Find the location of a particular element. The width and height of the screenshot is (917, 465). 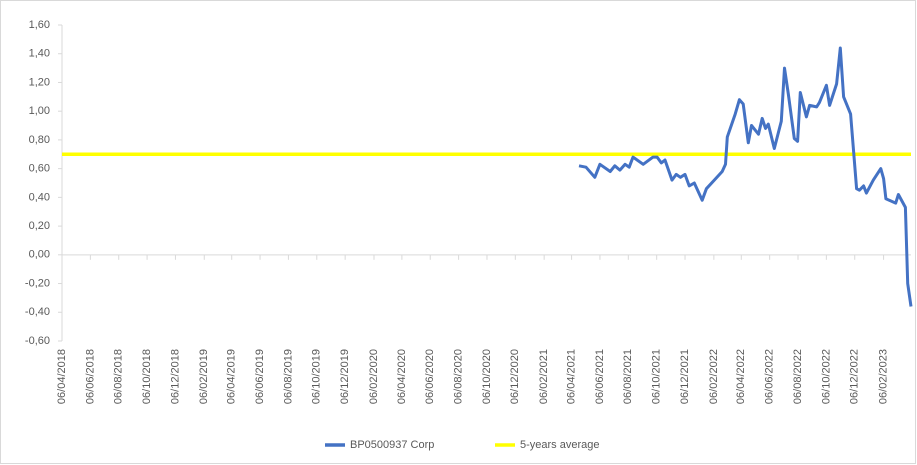

x-tick-label: 06/06/2021 is located at coordinates (600, 376).